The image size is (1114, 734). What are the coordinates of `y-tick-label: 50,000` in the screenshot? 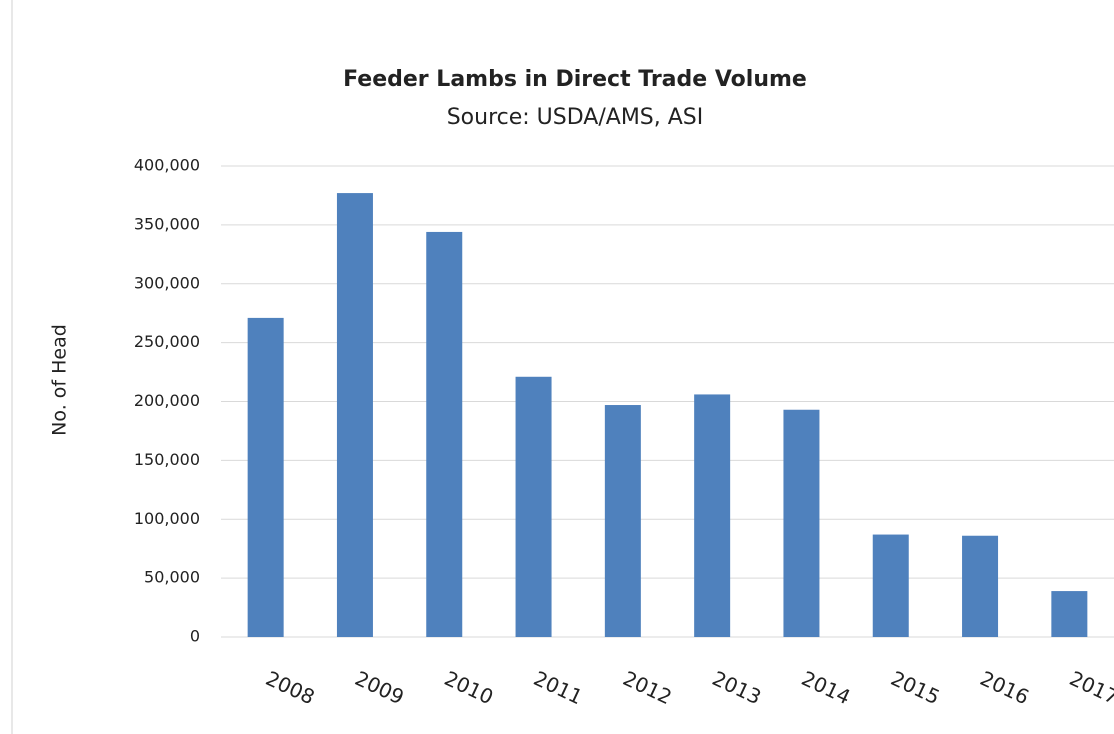 It's located at (172, 577).